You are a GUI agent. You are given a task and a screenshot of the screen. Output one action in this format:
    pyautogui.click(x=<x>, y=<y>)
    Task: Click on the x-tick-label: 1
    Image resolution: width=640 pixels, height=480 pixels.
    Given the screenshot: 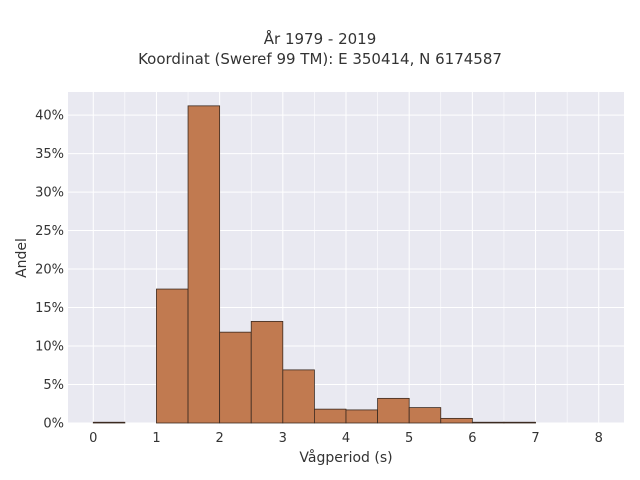 What is the action you would take?
    pyautogui.click(x=156, y=438)
    